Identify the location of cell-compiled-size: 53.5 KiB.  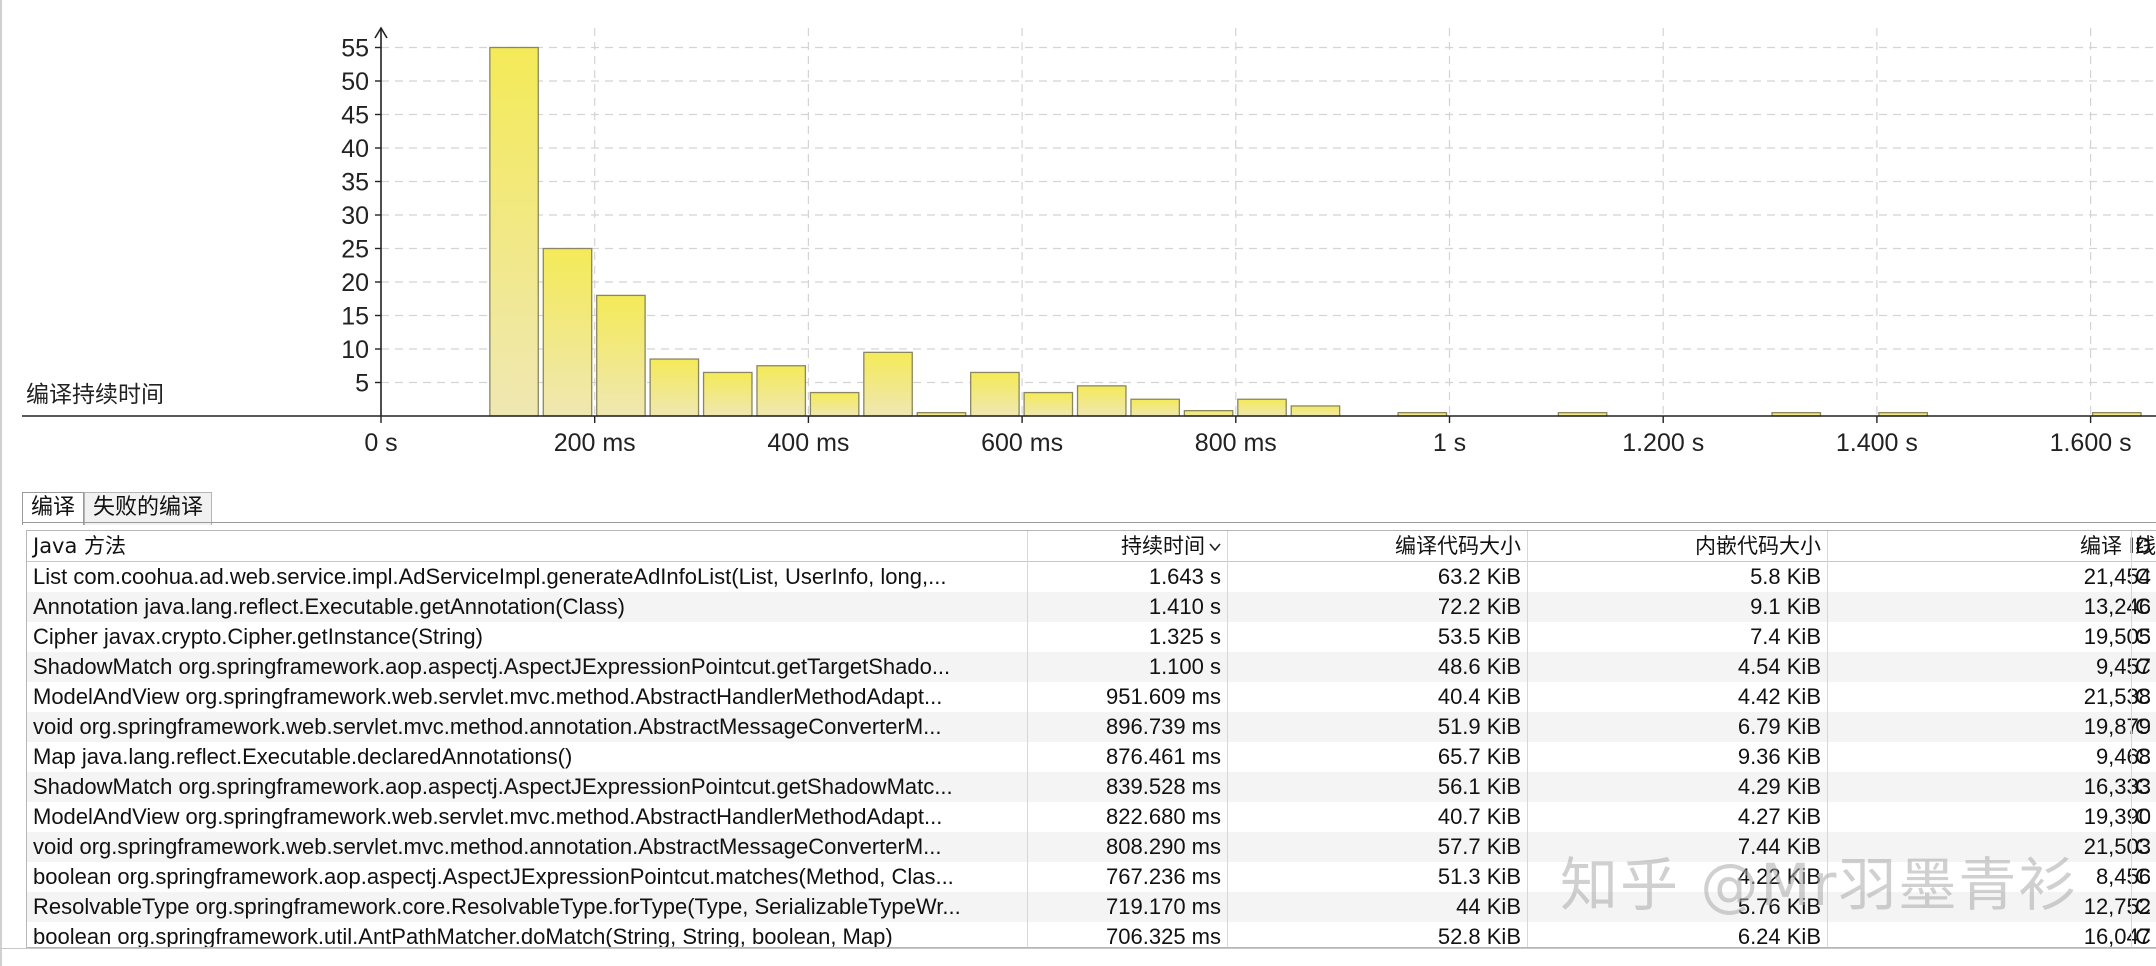
(1479, 636).